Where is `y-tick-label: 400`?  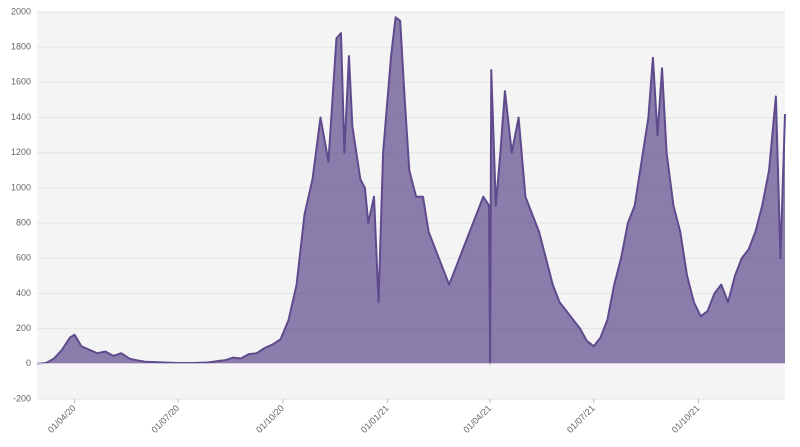
y-tick-label: 400 is located at coordinates (23, 293).